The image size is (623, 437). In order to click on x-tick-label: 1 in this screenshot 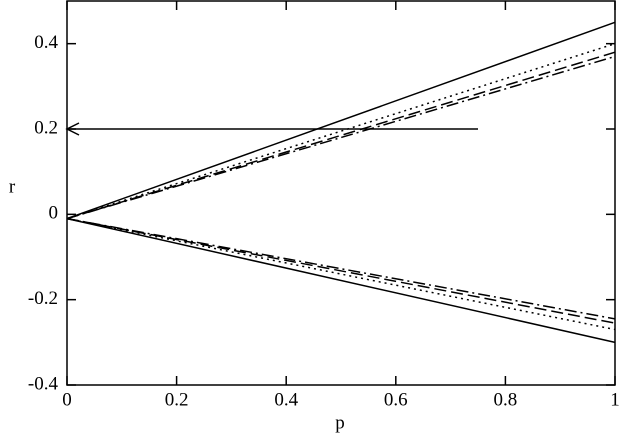, I will do `click(615, 399)`.